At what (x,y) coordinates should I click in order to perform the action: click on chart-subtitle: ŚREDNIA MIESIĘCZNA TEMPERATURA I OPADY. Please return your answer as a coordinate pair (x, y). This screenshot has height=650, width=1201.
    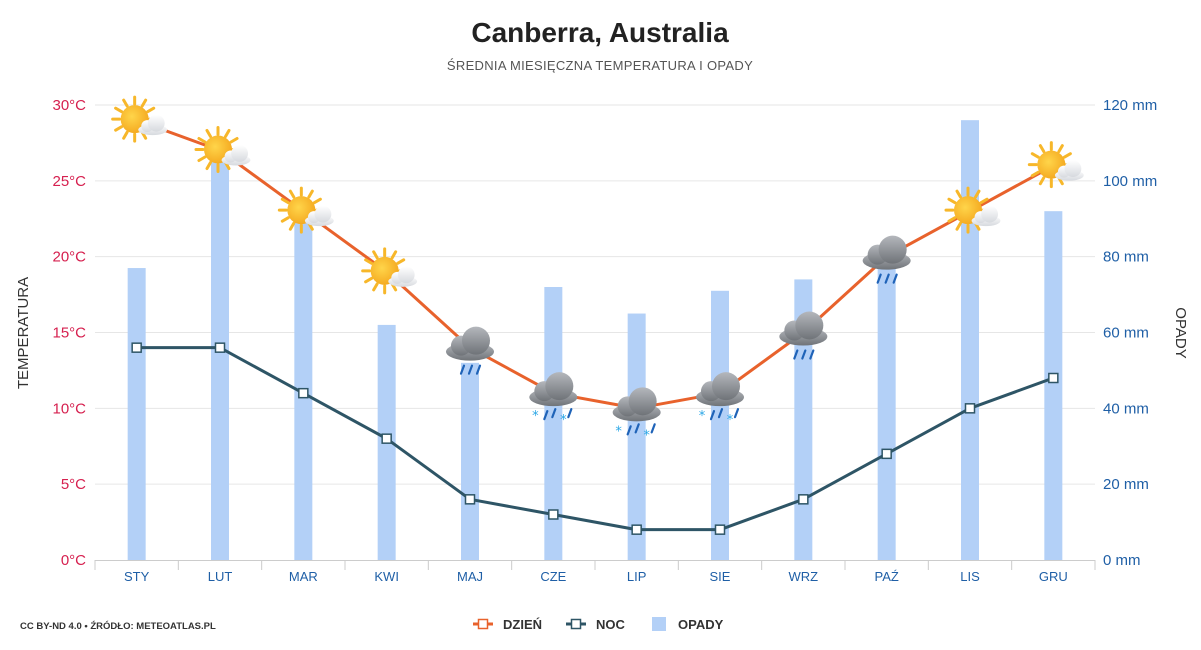
    Looking at the image, I should click on (600, 65).